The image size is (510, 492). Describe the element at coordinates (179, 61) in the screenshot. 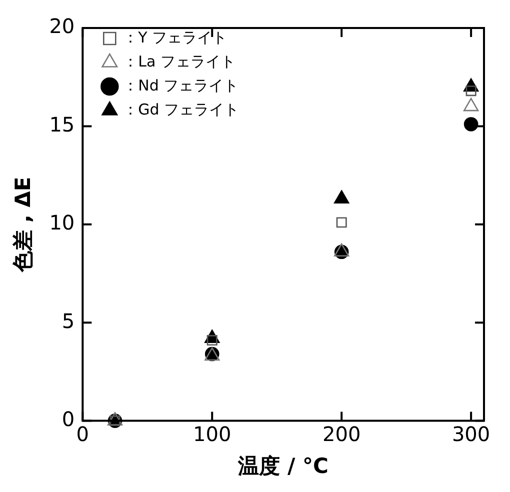

I see `legend-label: ：La フェライト` at that location.